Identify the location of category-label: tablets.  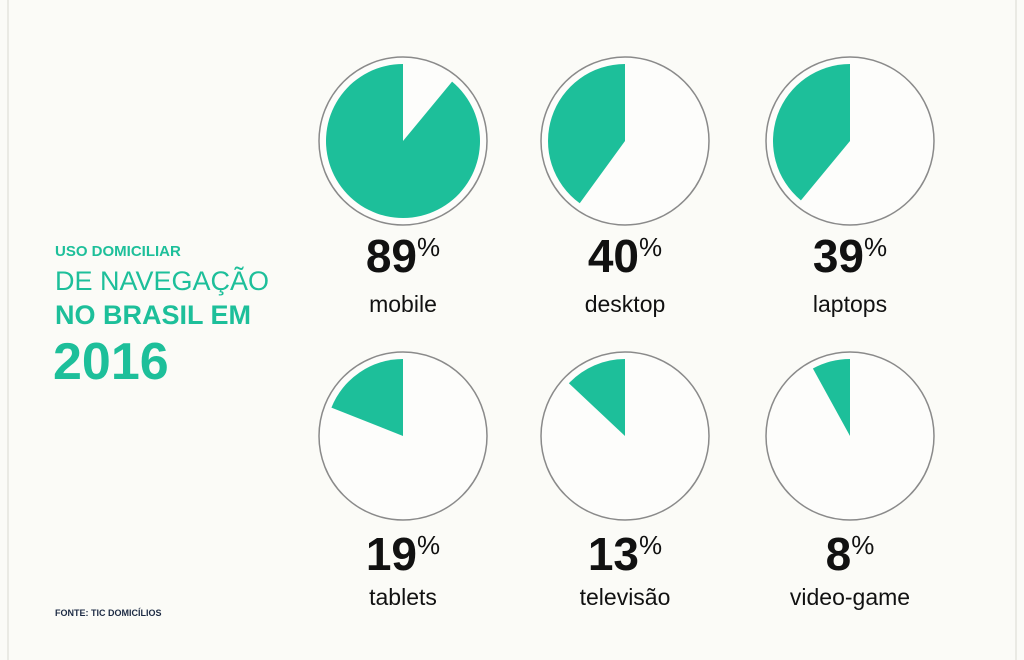
(403, 597).